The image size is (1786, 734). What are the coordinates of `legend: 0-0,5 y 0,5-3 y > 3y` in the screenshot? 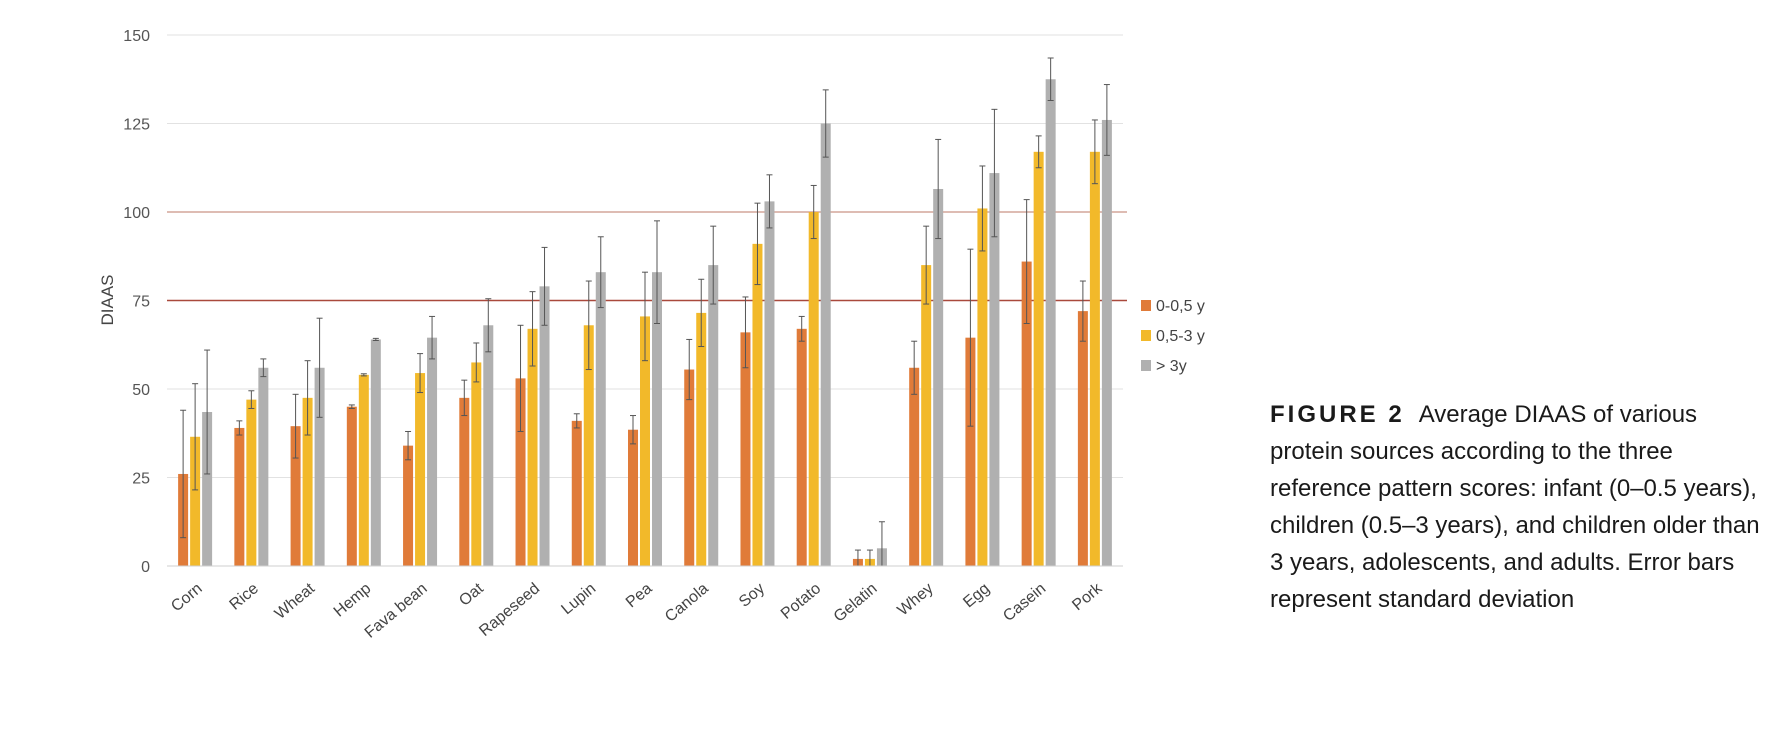 It's located at (1173, 336).